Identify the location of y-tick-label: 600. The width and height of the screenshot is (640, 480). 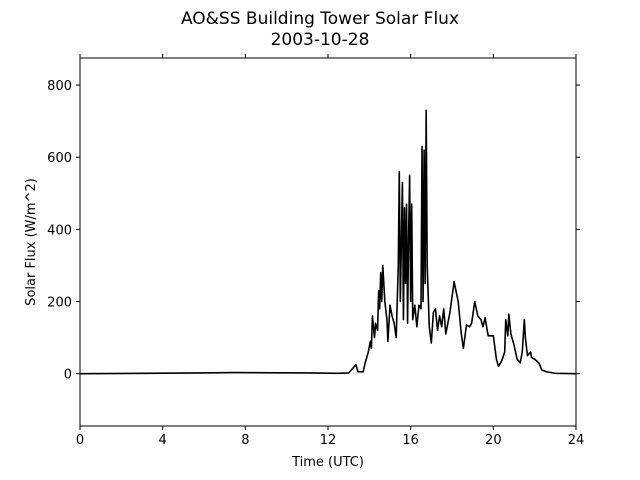
(59, 158).